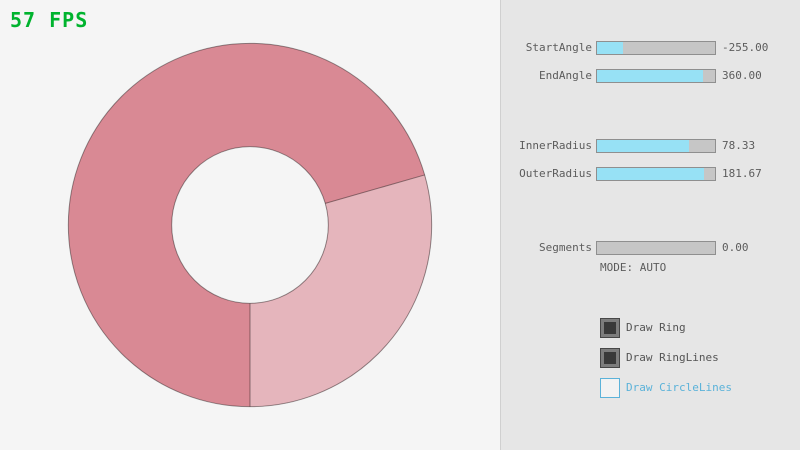  Describe the element at coordinates (610, 48) in the screenshot. I see `start-angle-slider-fill` at that location.